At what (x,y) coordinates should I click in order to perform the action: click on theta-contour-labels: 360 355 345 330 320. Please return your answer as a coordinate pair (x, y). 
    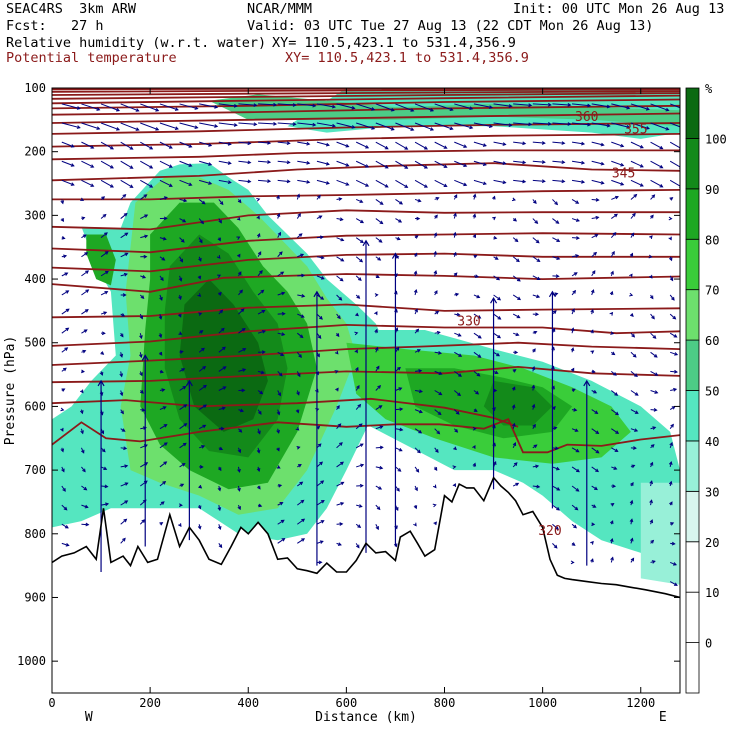
    Looking at the image, I should click on (552, 324).